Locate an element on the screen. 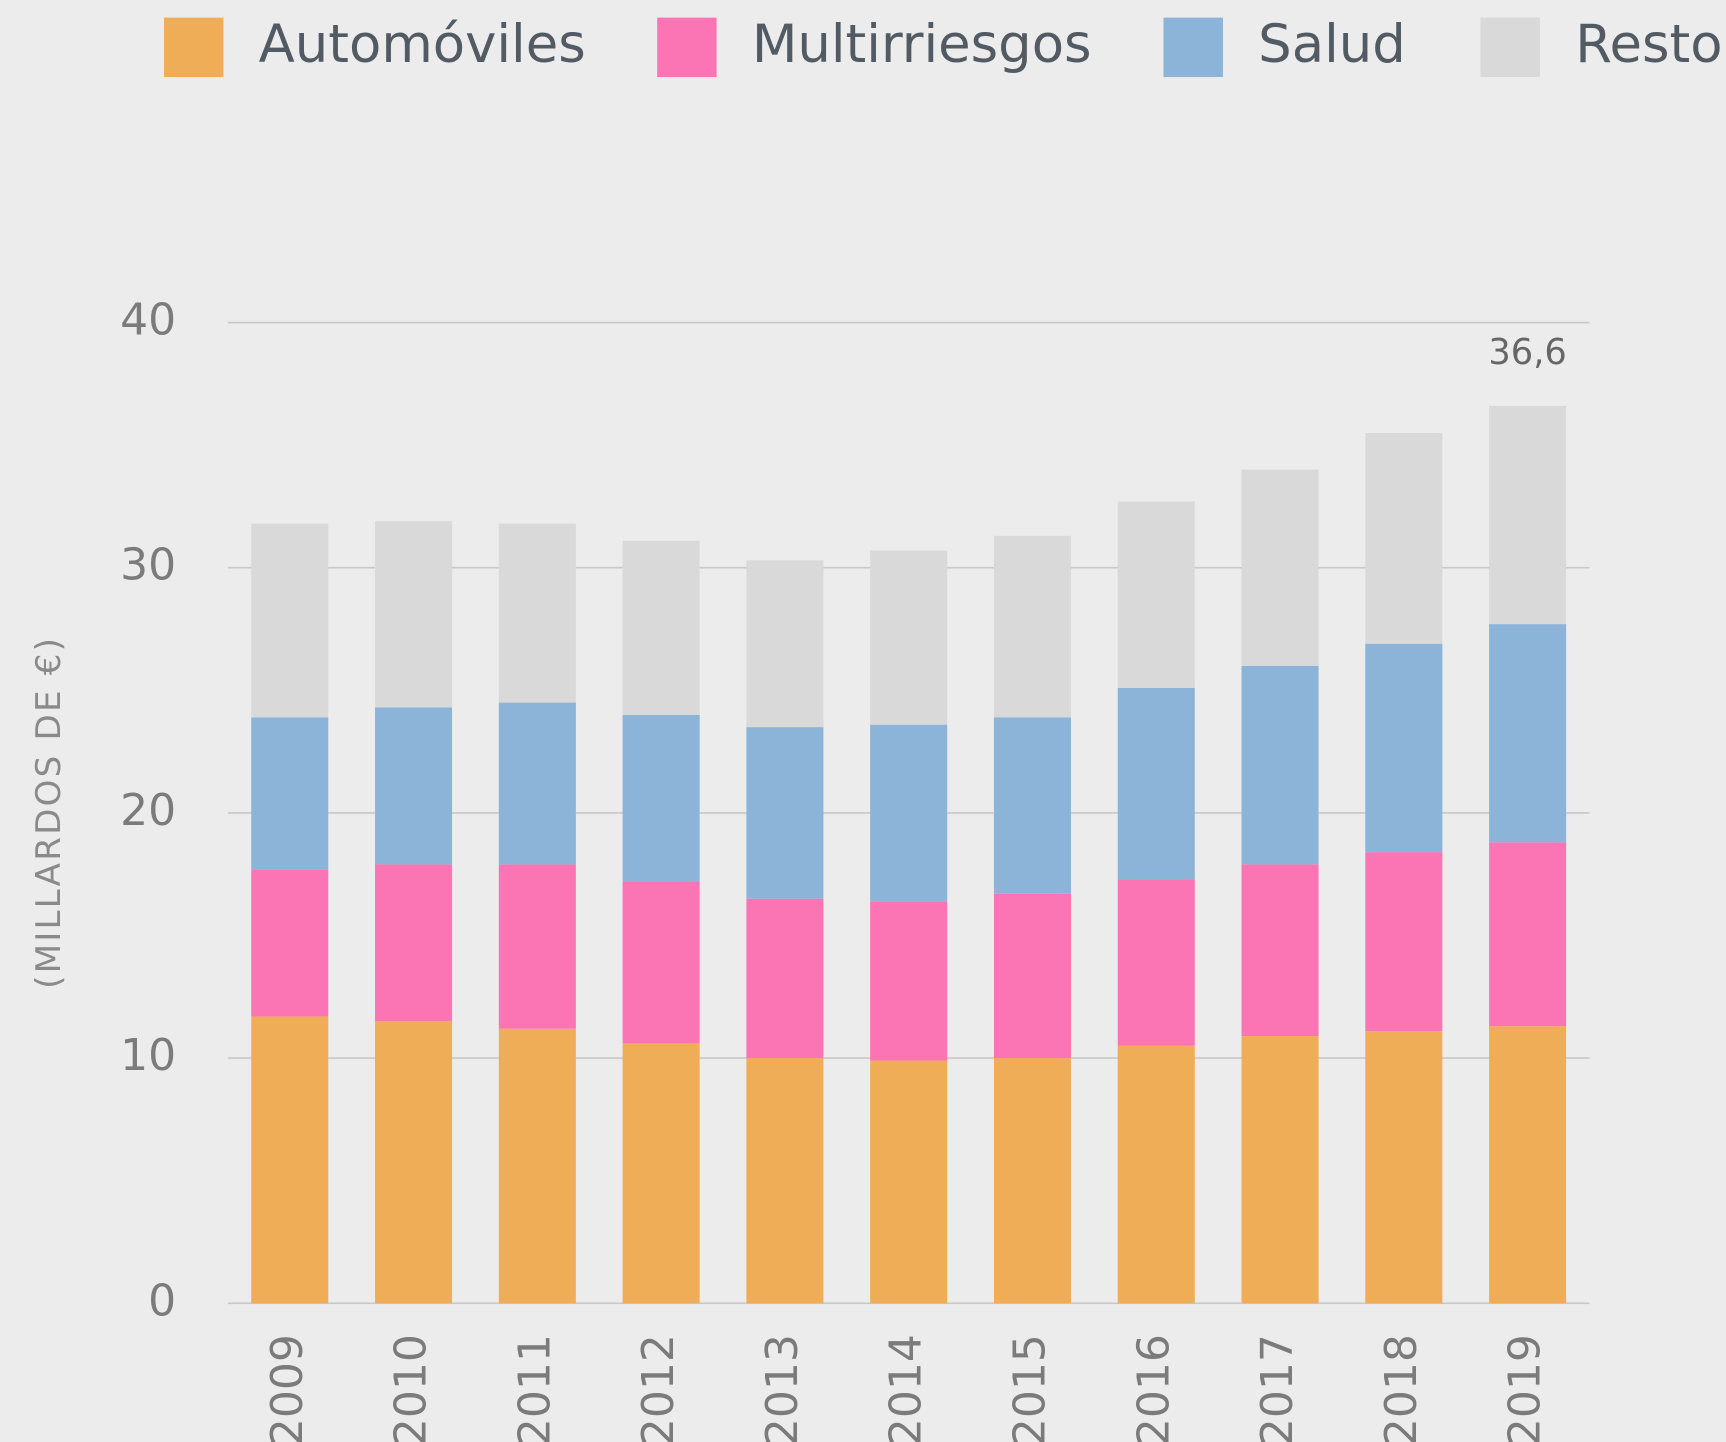 This screenshot has height=1442, width=1726. x-tick-label: 2019 is located at coordinates (1525, 1388).